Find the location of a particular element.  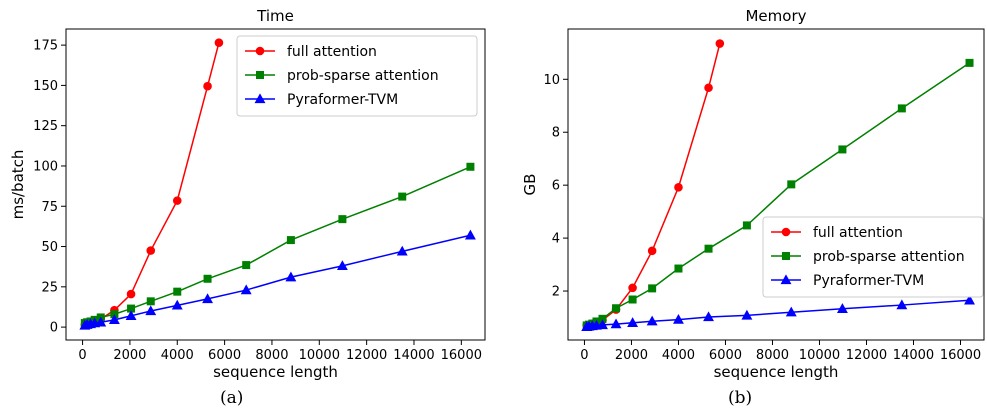

chart-title: Time is located at coordinates (275, 16).